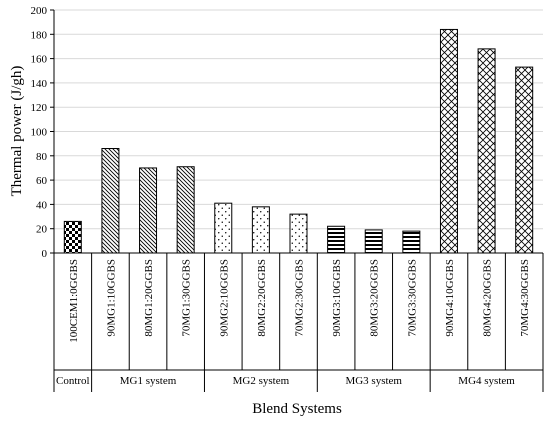 This screenshot has width=550, height=422. I want to click on category-label: 80MG2:20GGBS, so click(262, 298).